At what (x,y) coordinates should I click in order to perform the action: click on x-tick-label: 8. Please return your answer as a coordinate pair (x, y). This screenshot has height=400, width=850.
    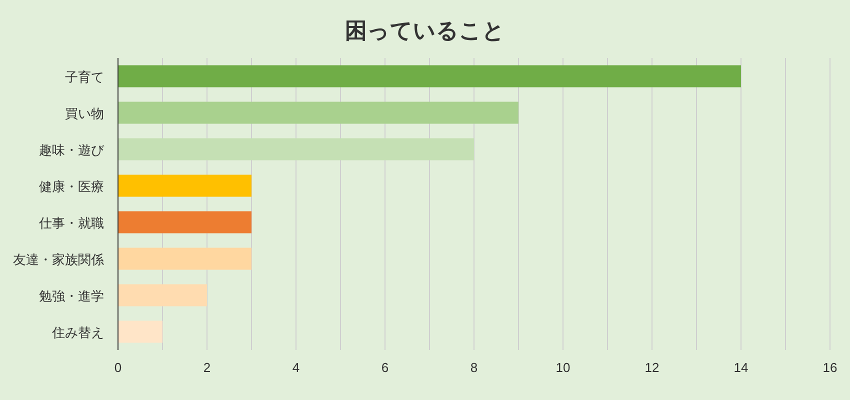
    Looking at the image, I should click on (474, 367).